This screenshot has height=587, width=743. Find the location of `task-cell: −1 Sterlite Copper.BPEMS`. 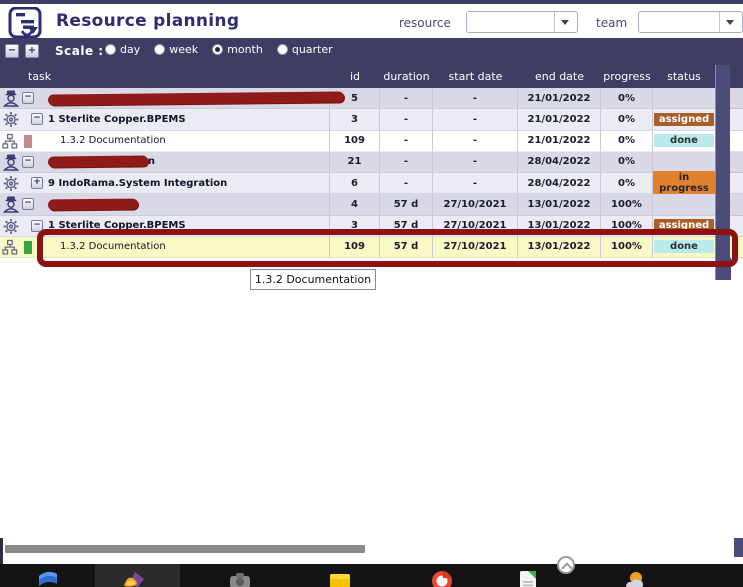

task-cell: −1 Sterlite Copper.BPEMS is located at coordinates (165, 120).